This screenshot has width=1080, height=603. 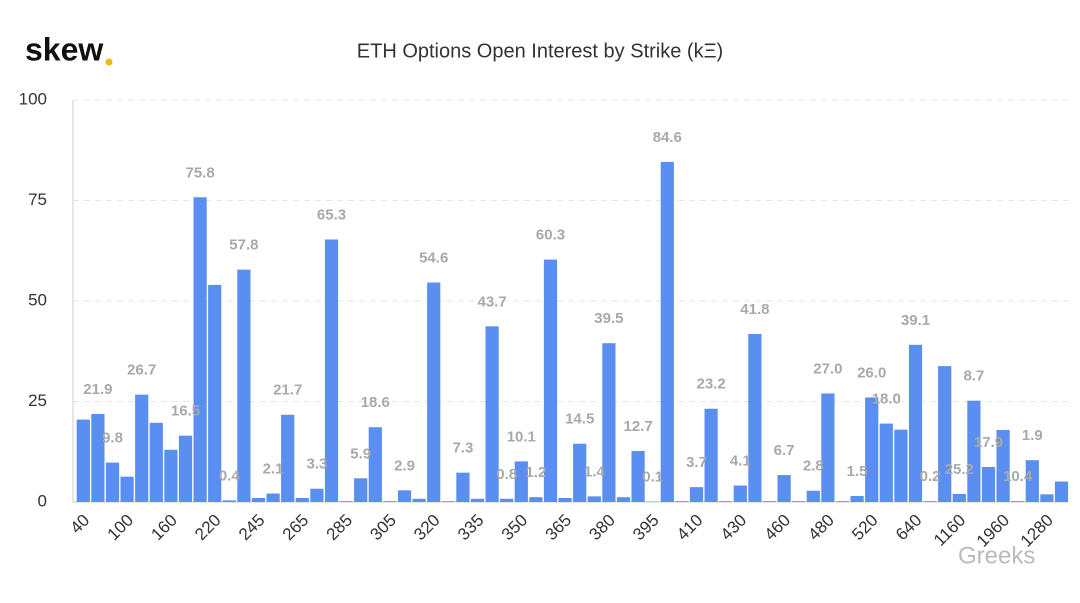 What do you see at coordinates (710, 384) in the screenshot?
I see `value-label: 23.2` at bounding box center [710, 384].